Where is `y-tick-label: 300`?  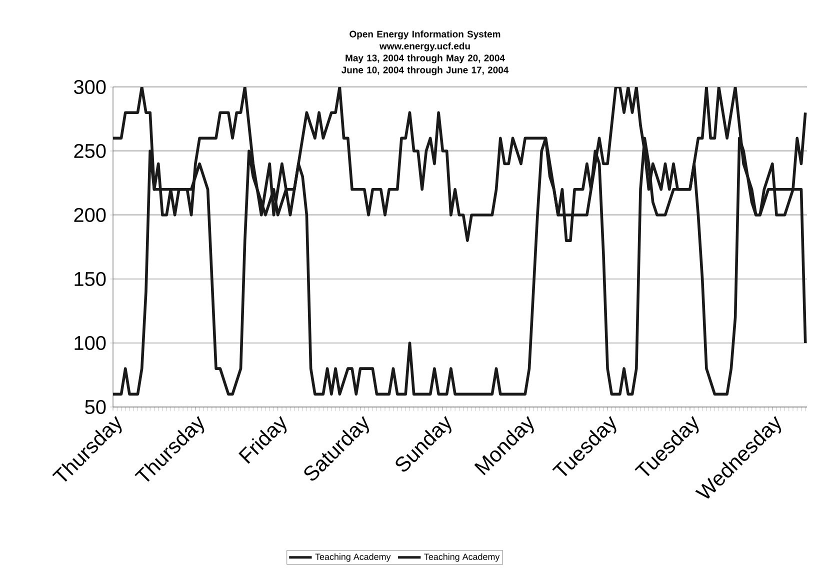 y-tick-label: 300 is located at coordinates (90, 87).